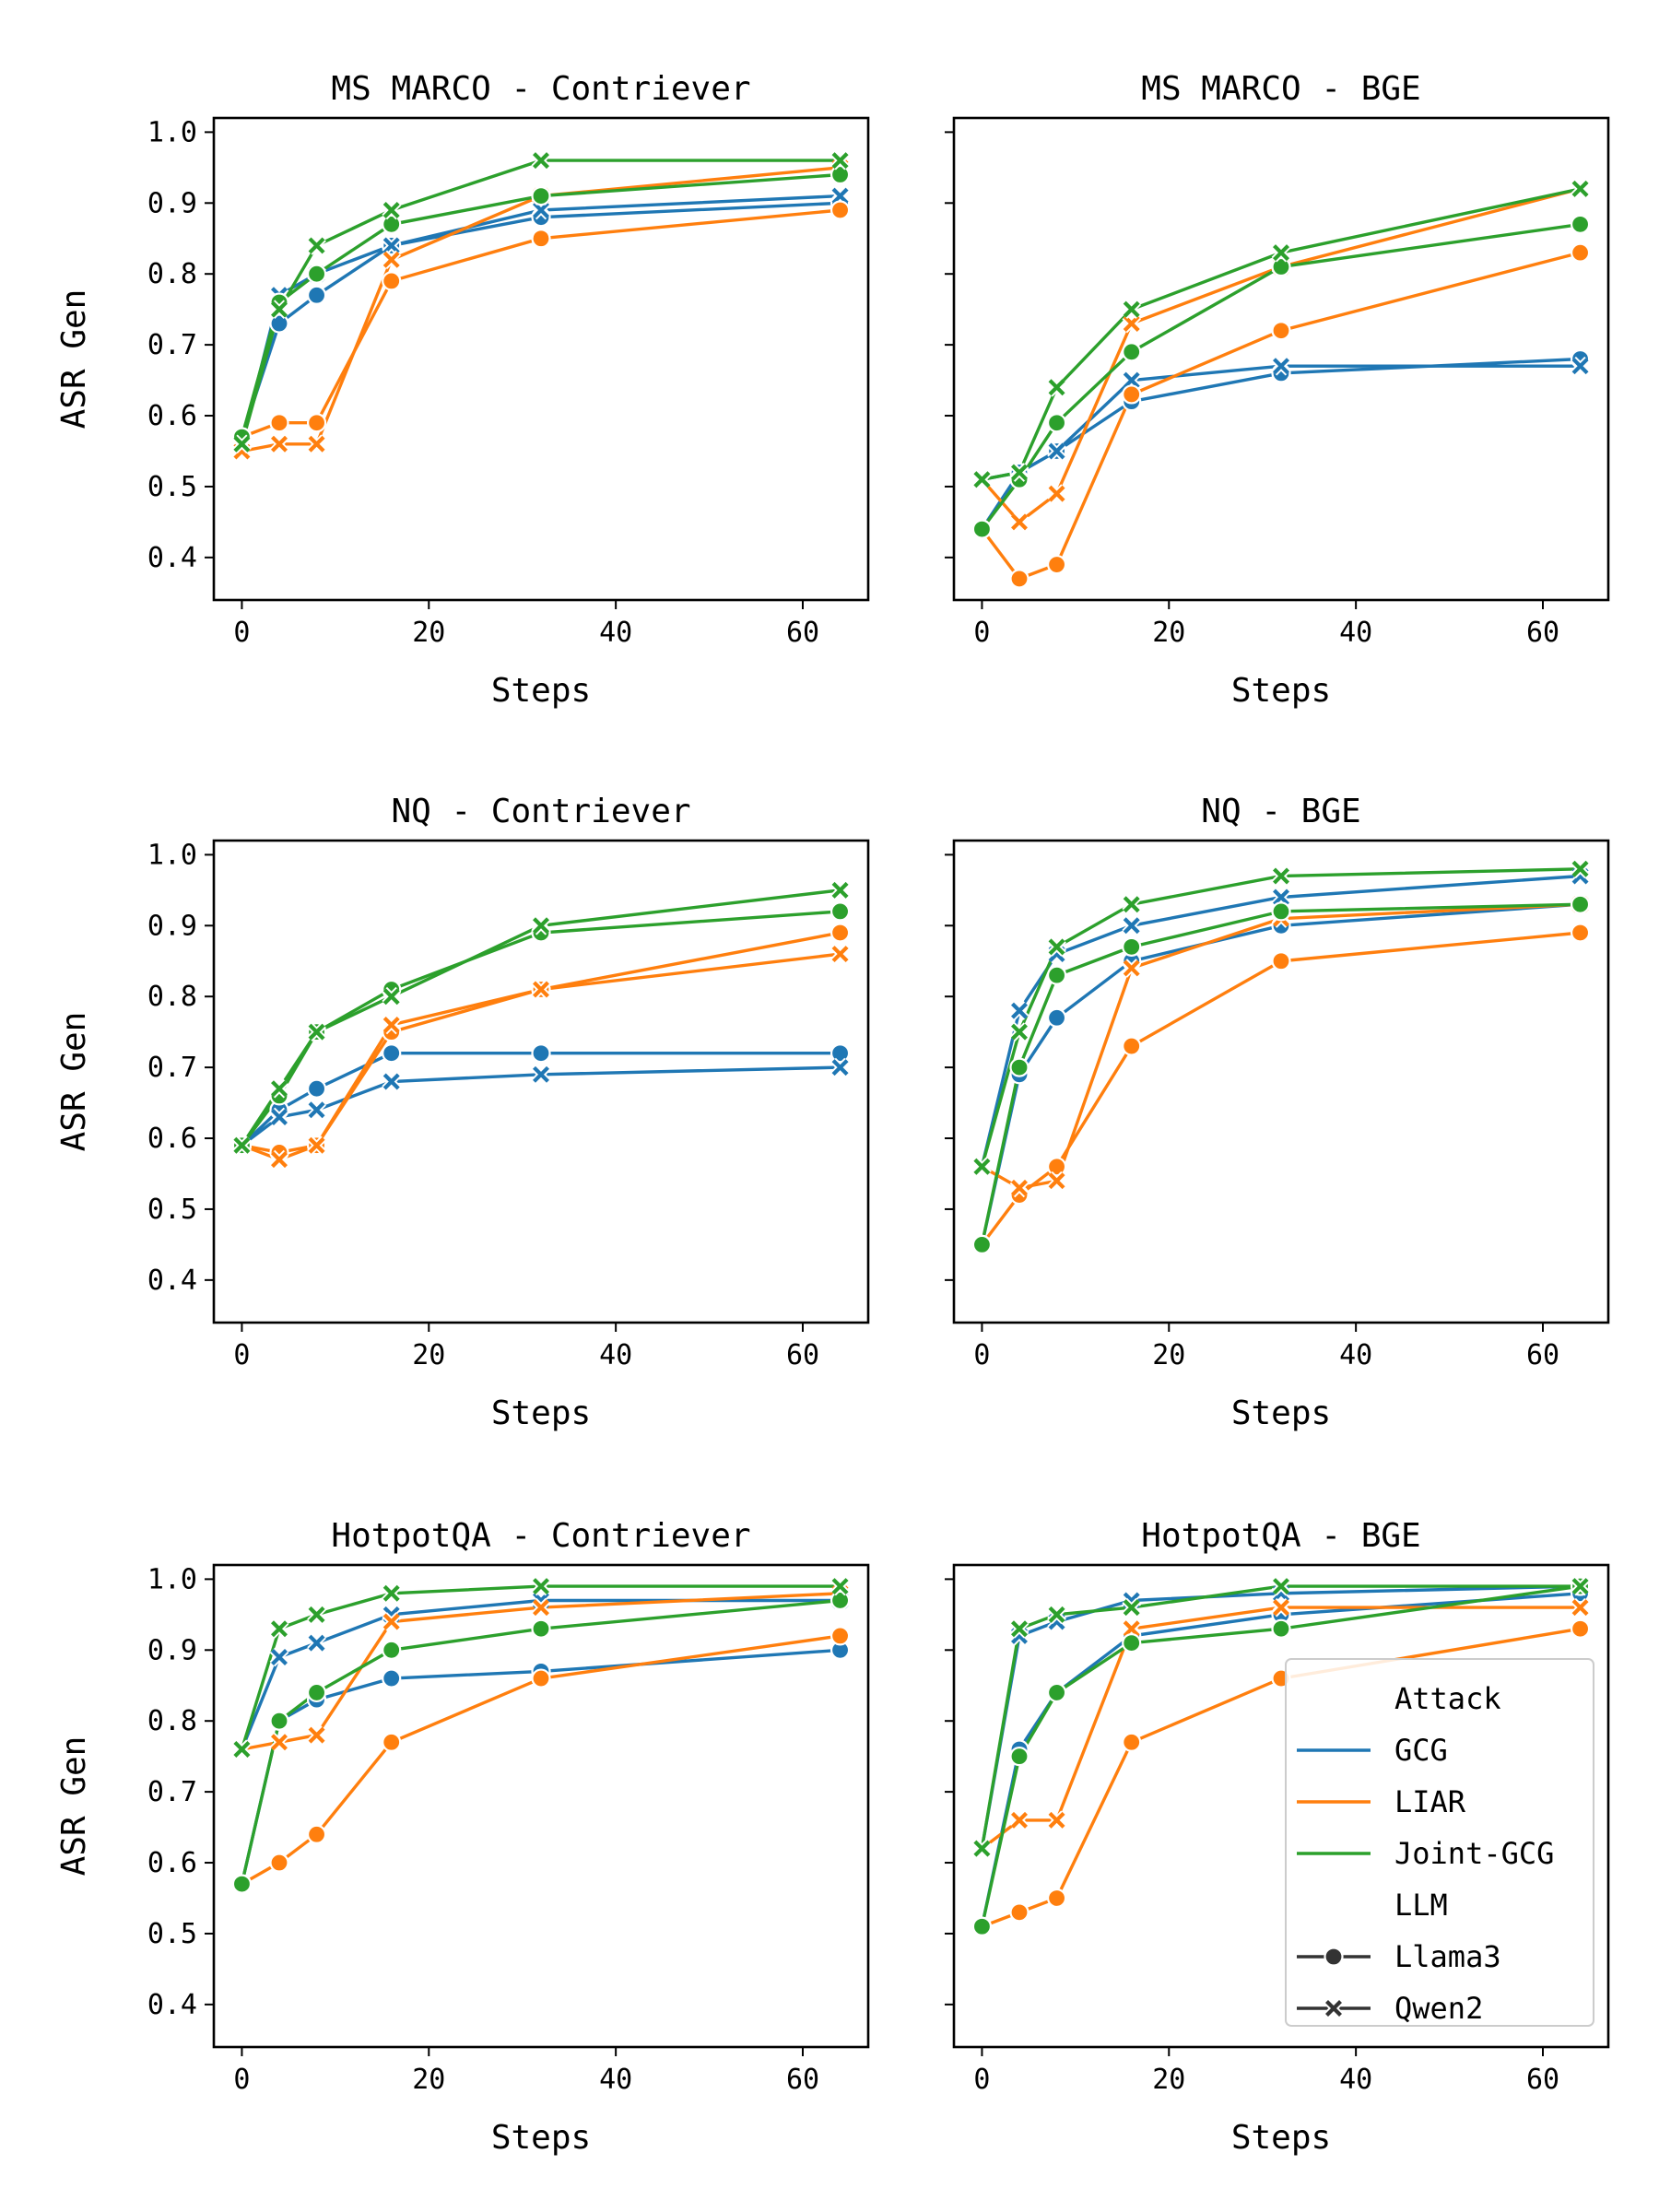  What do you see at coordinates (1280, 811) in the screenshot?
I see `panel-title: NQ - BGE` at bounding box center [1280, 811].